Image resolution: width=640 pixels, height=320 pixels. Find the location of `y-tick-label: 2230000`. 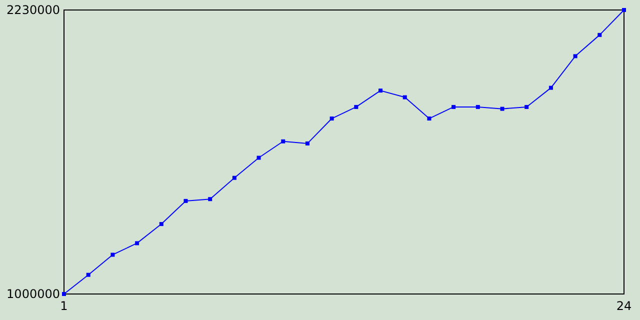

y-tick-label: 2230000 is located at coordinates (33, 10).